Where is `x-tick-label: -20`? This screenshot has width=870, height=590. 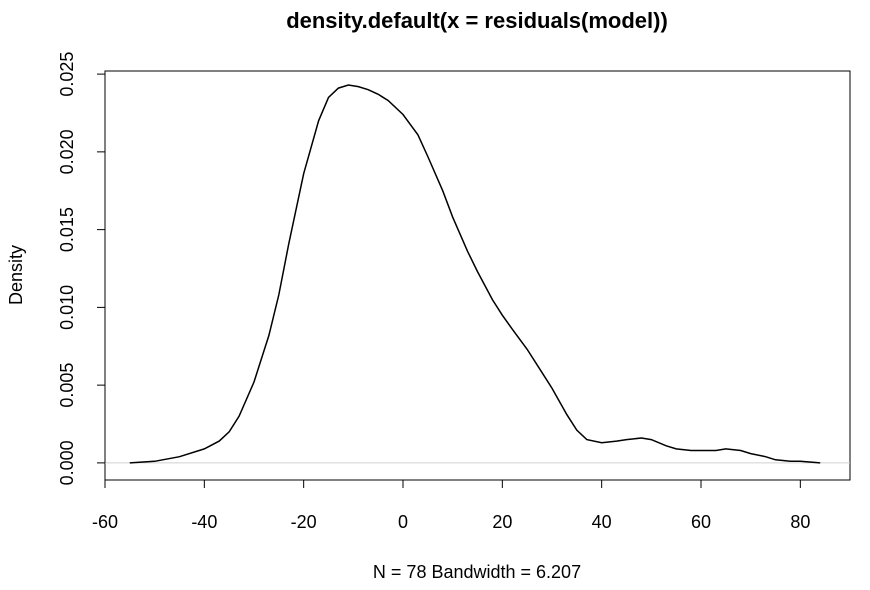 x-tick-label: -20 is located at coordinates (304, 522).